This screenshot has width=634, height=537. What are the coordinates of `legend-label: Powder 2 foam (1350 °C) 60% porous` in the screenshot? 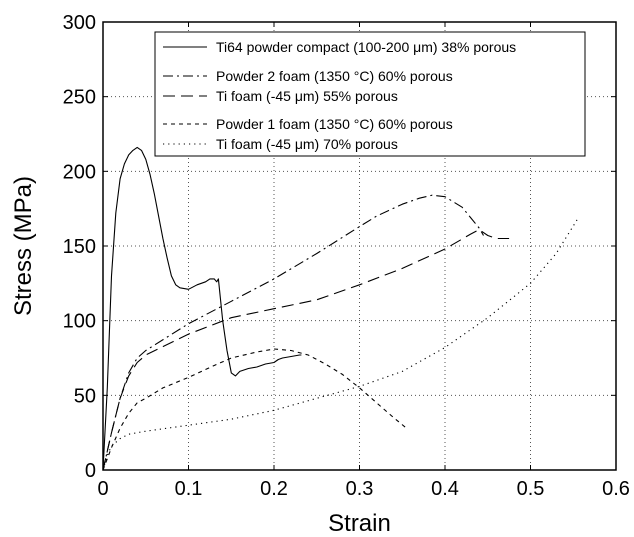 It's located at (334, 76).